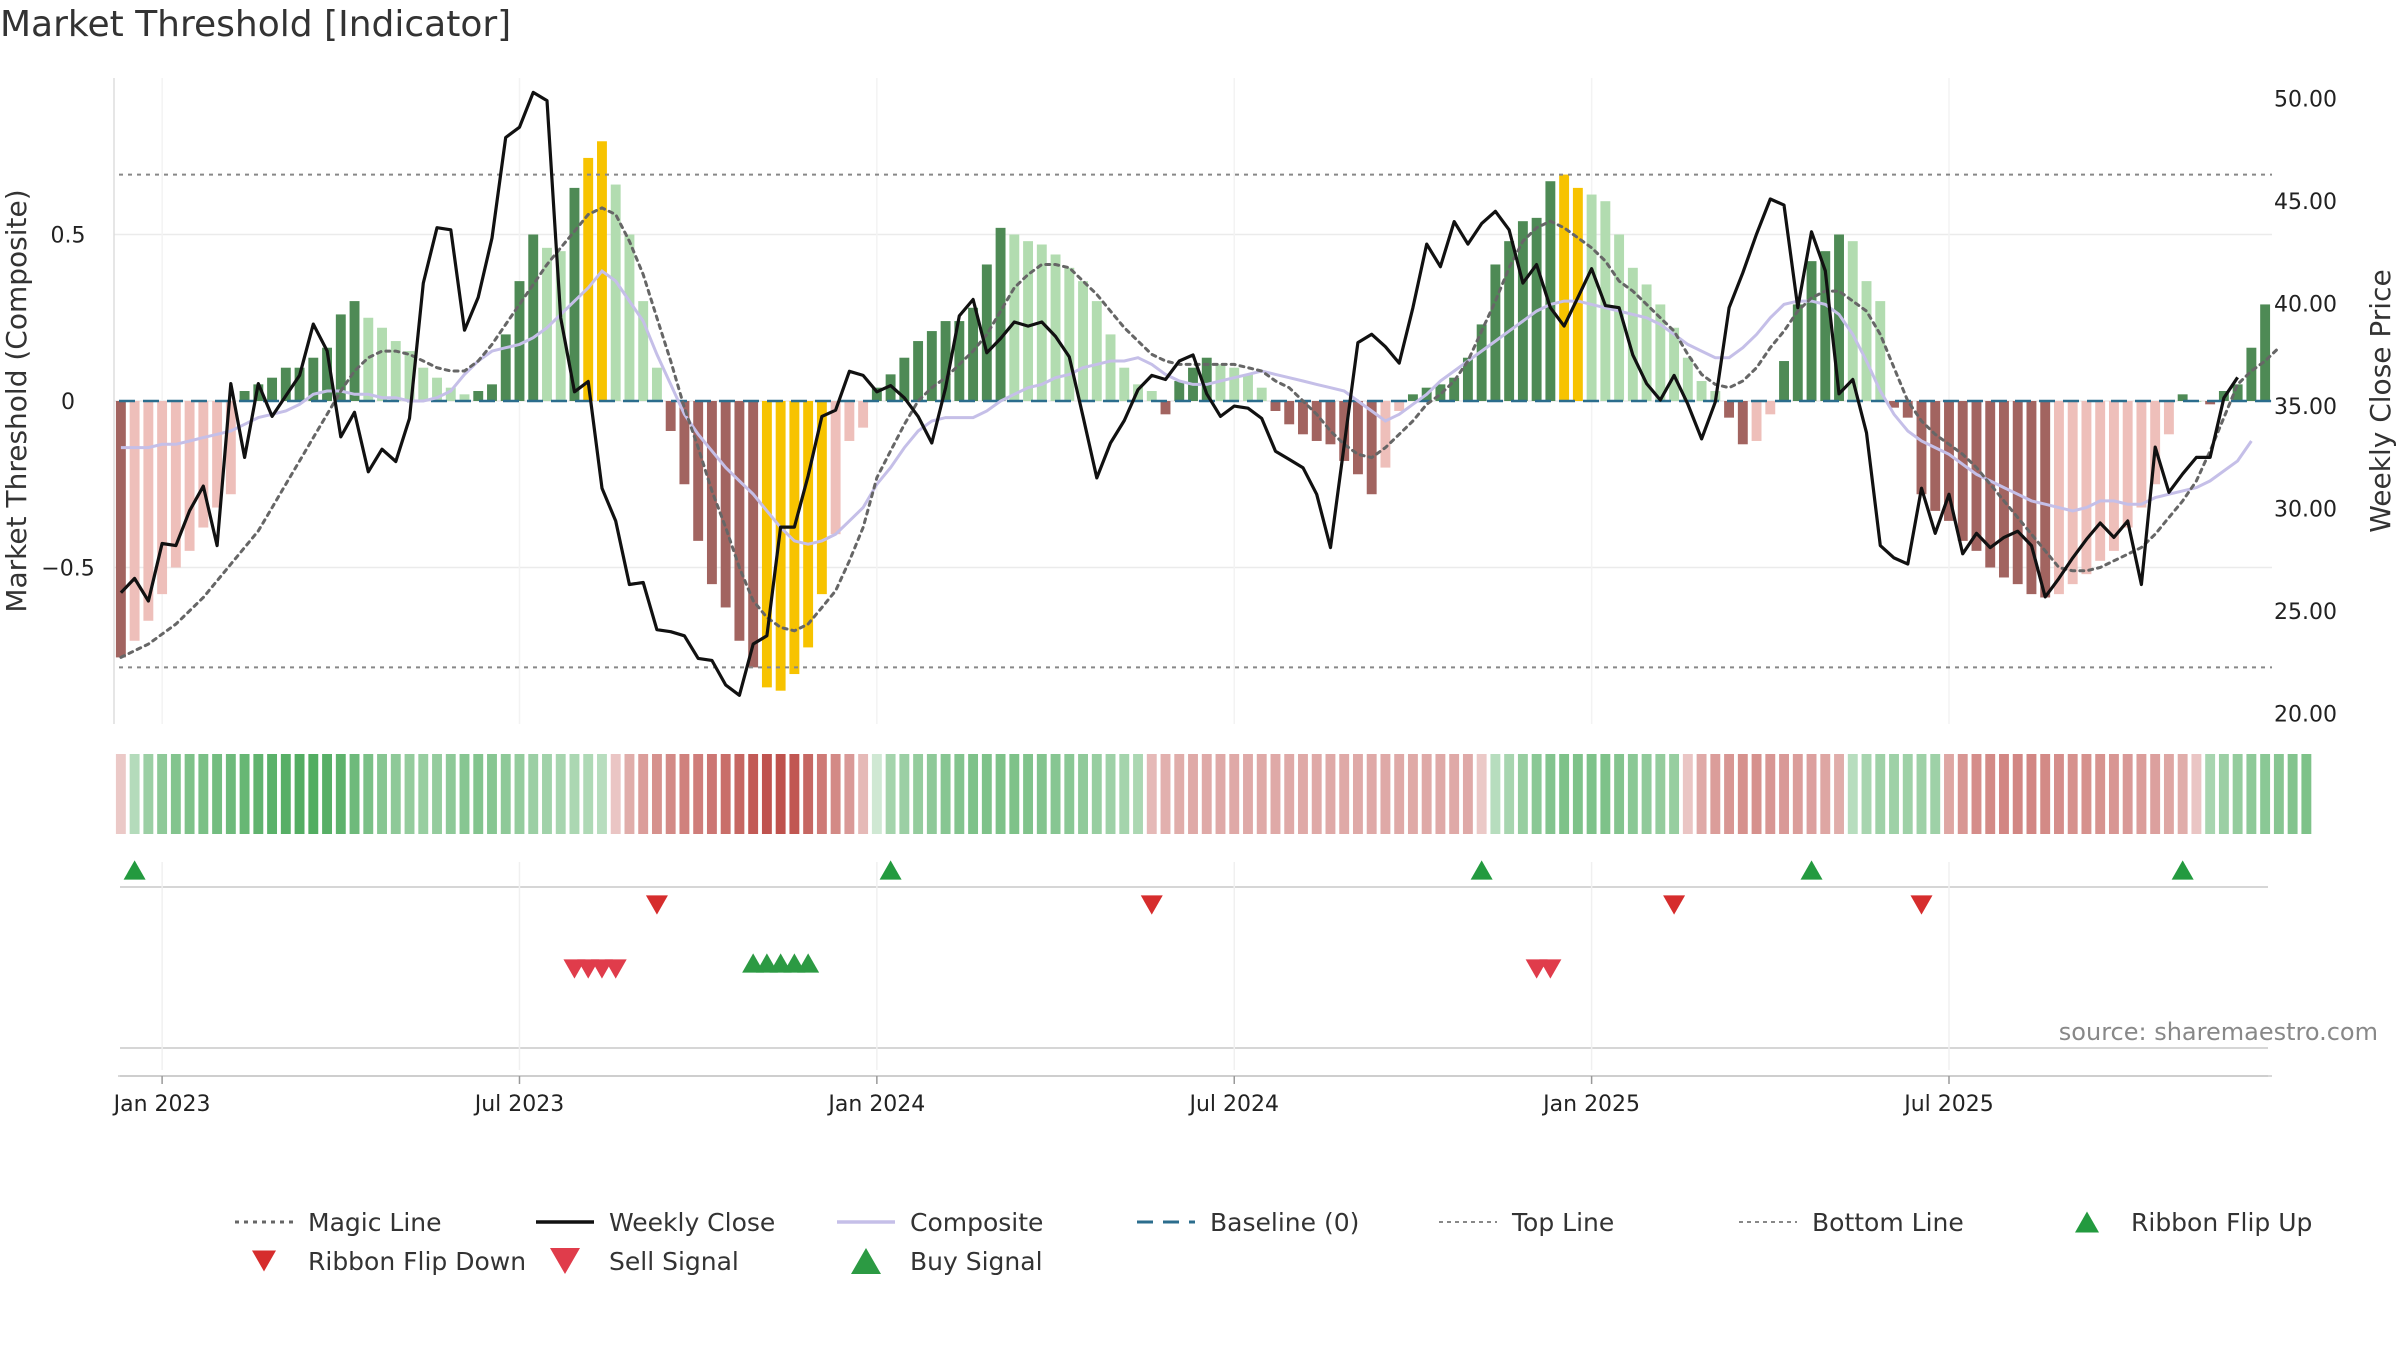 This screenshot has height=1350, width=2400. I want to click on x-tick-label: Jul 2025, so click(1948, 1104).